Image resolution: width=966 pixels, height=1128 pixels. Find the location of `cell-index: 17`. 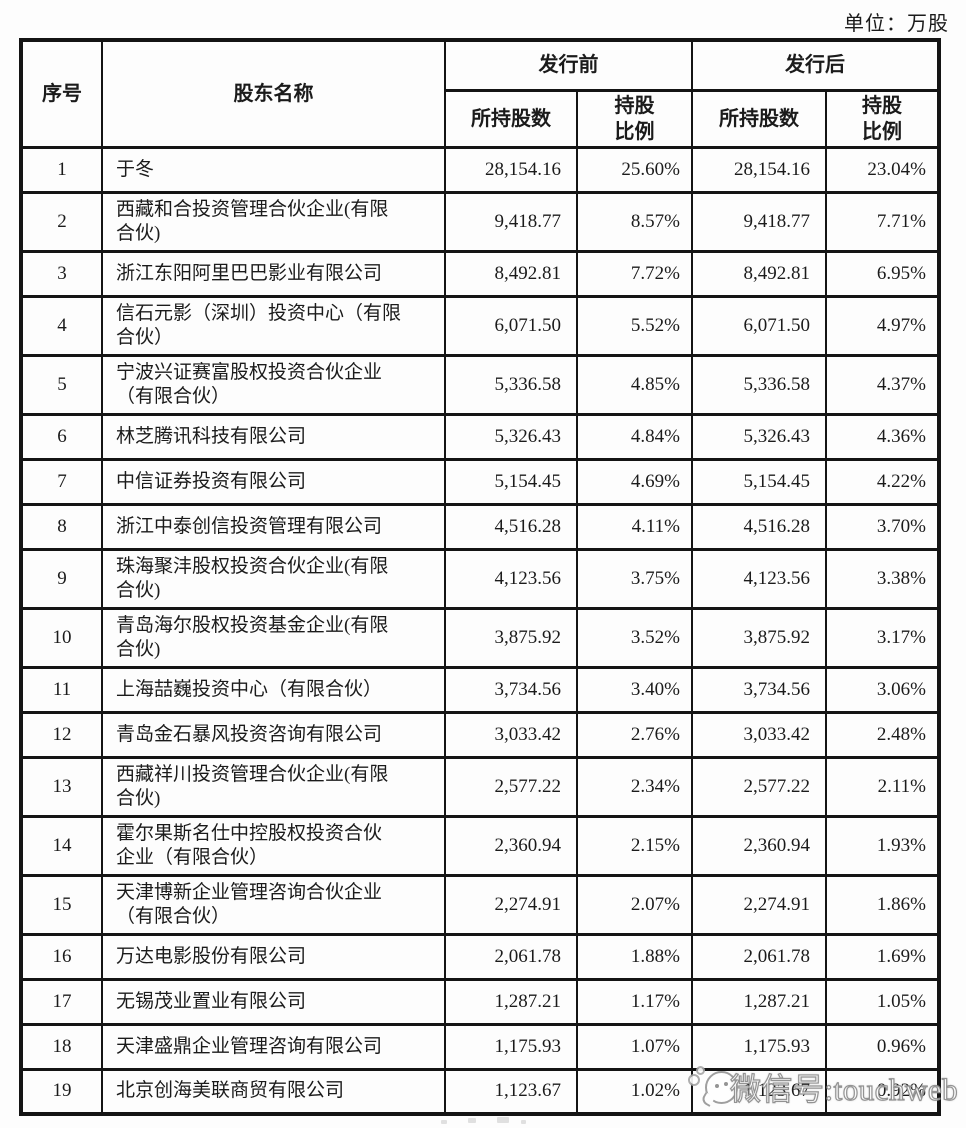

cell-index: 17 is located at coordinates (61, 1001).